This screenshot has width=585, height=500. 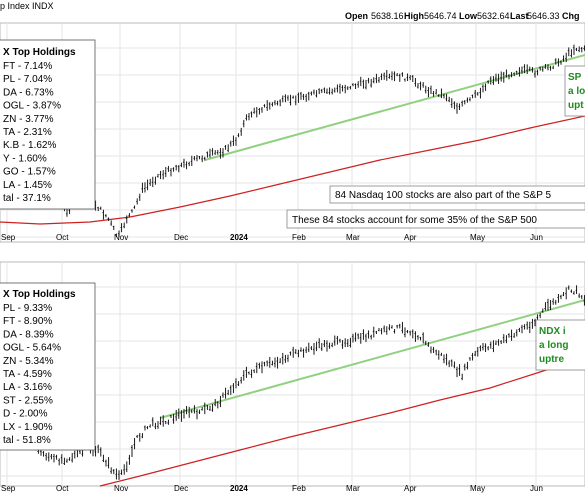 What do you see at coordinates (387, 16) in the screenshot?
I see `open-value: 5638.16` at bounding box center [387, 16].